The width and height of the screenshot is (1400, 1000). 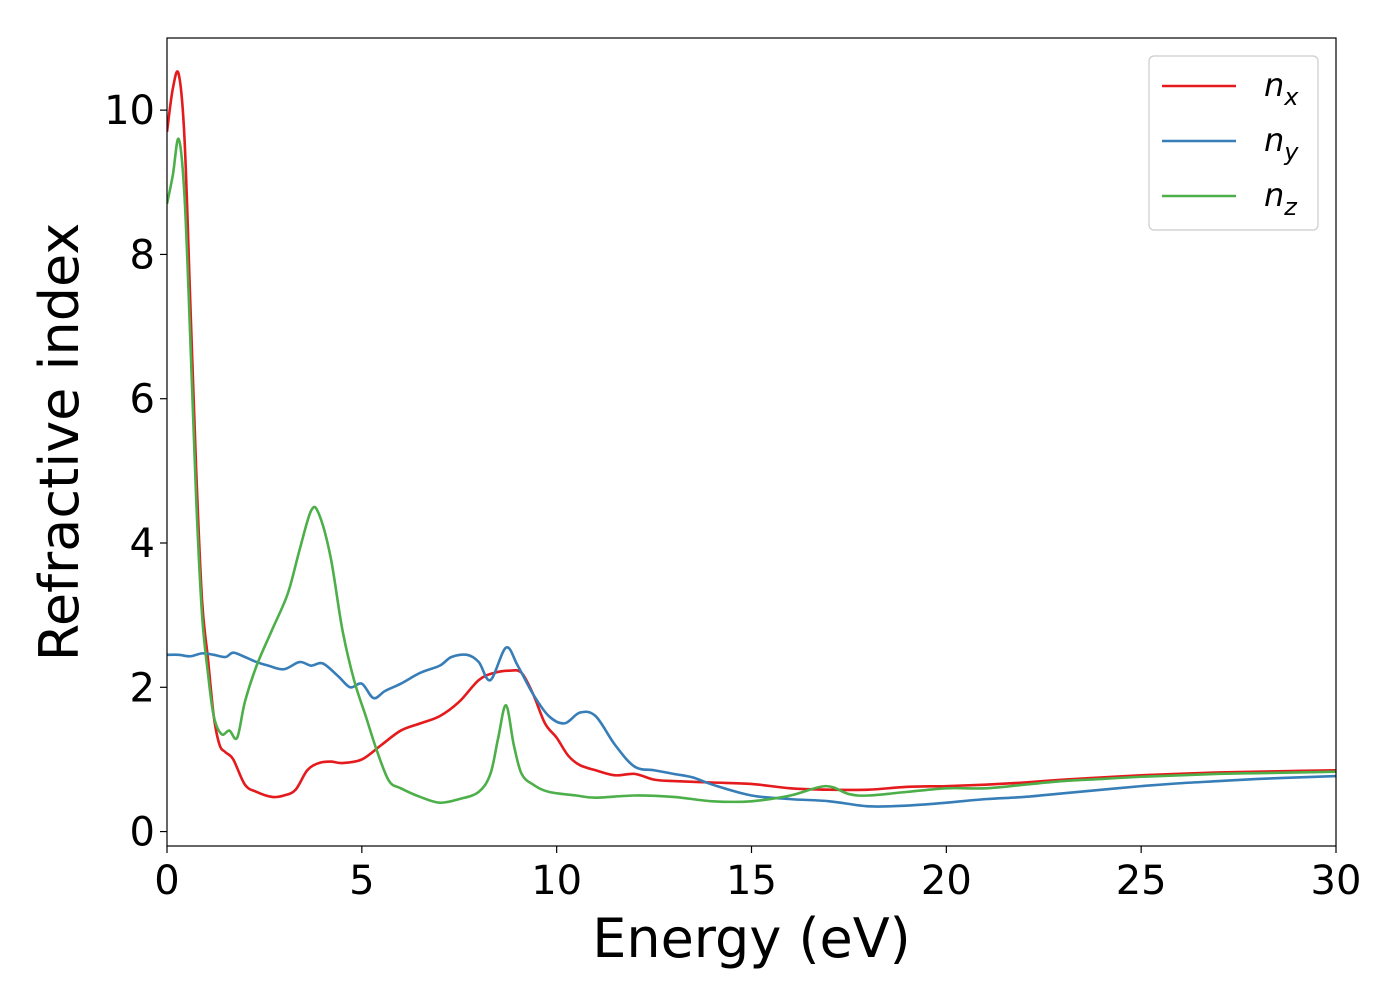 I want to click on legend-box, so click(x=1233, y=143).